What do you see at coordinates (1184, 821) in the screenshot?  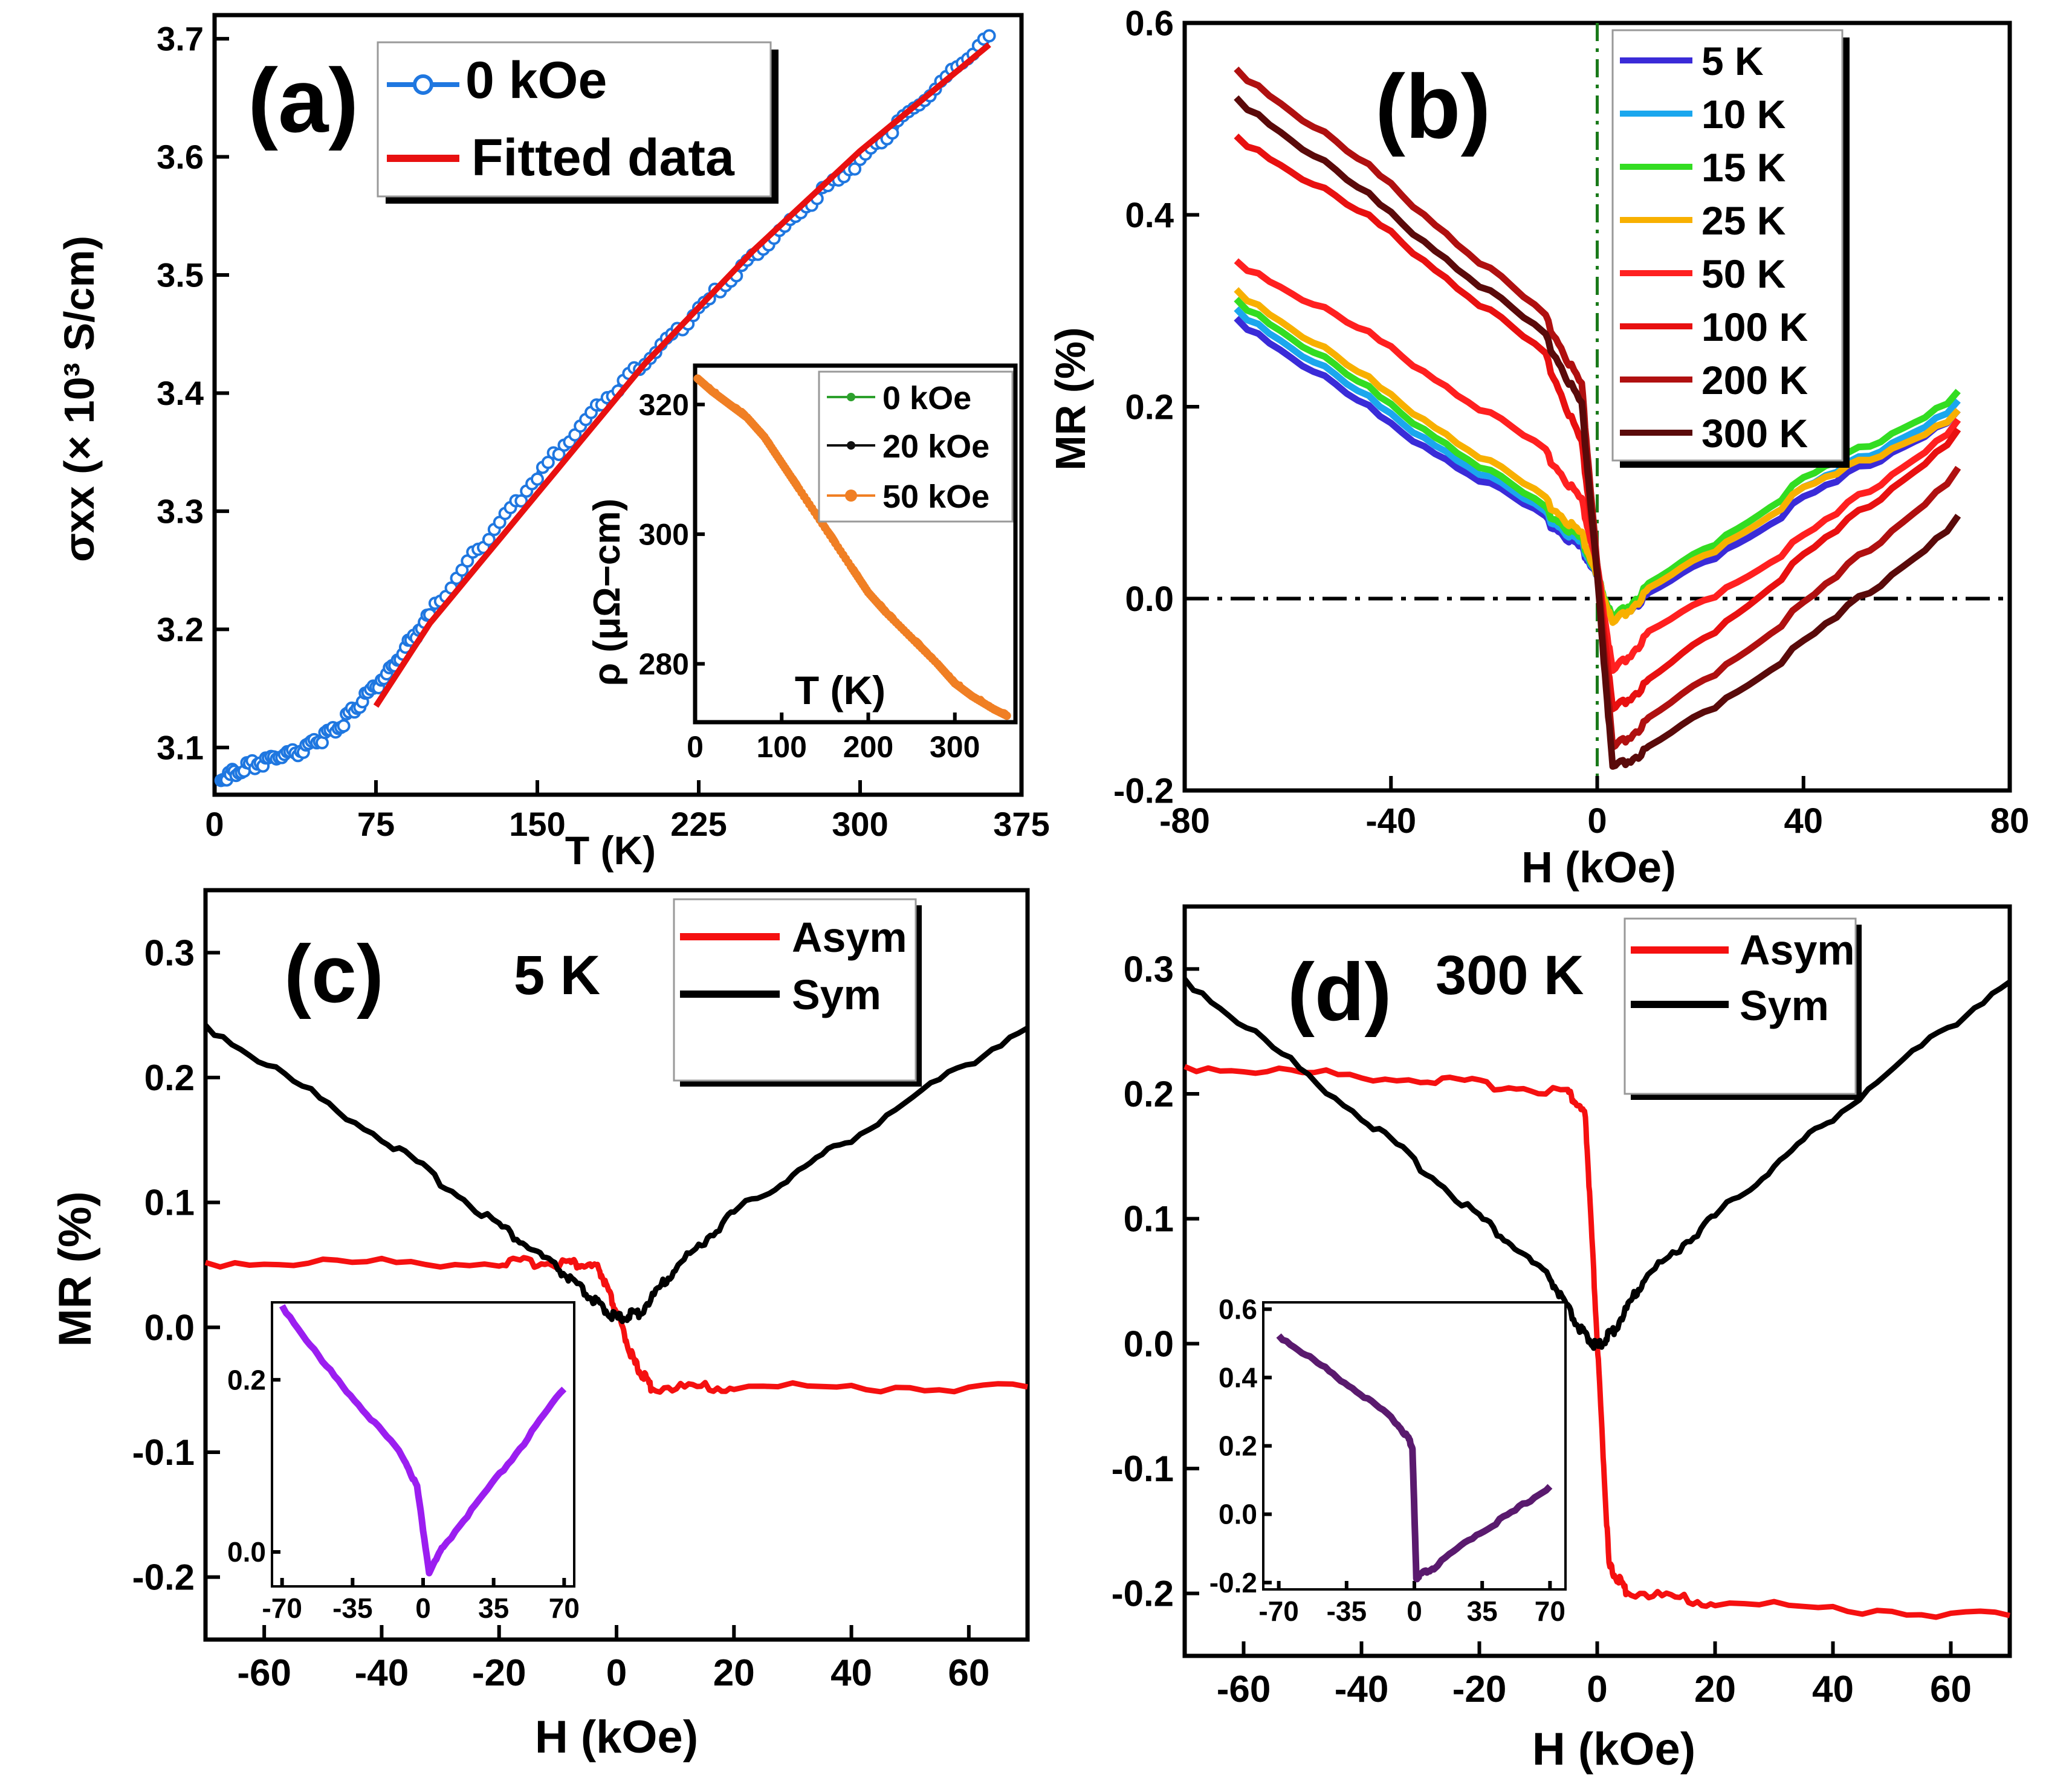 I see `panel-b-xtick-label: -80` at bounding box center [1184, 821].